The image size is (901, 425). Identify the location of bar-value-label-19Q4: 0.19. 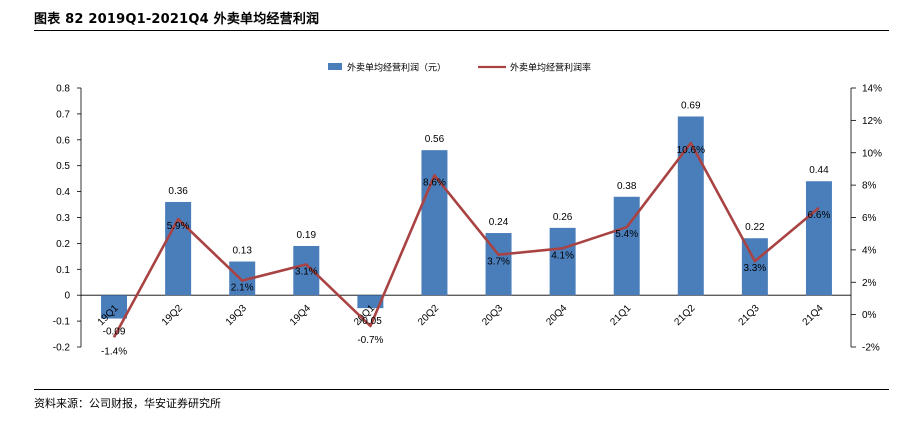
(307, 235).